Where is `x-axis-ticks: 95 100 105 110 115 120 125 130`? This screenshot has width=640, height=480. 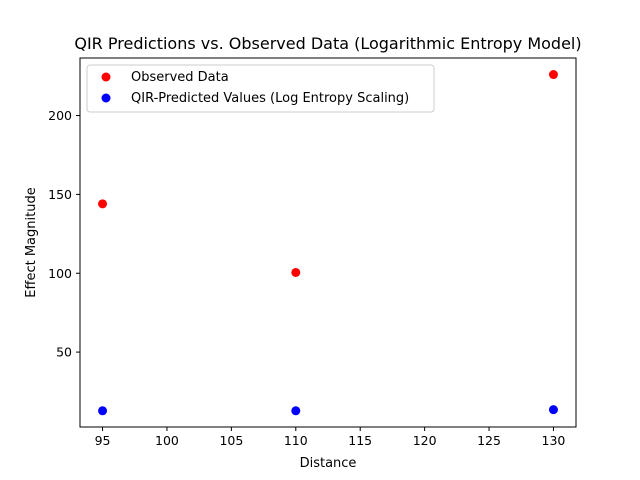
x-axis-ticks: 95 100 105 110 115 120 125 130 is located at coordinates (330, 437).